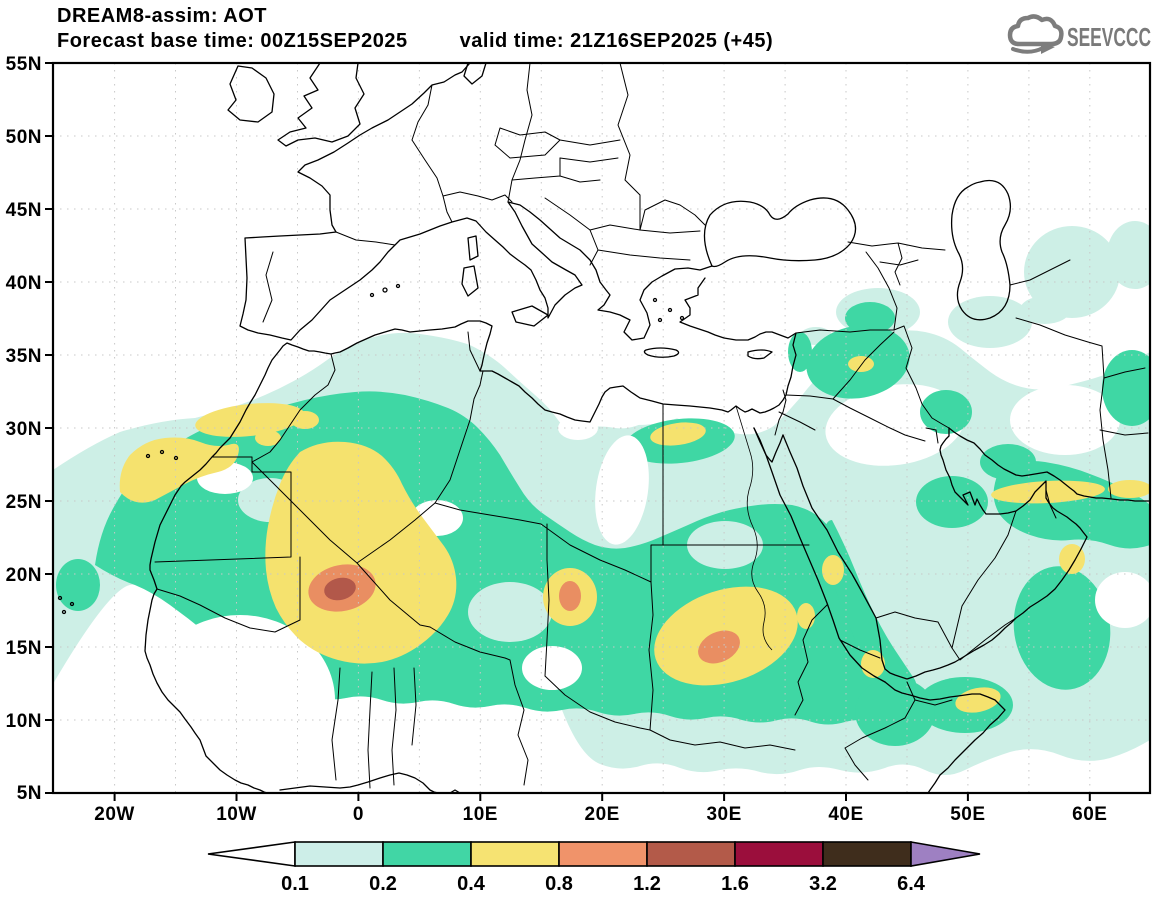 Image resolution: width=1165 pixels, height=905 pixels. I want to click on cloud-arrow-icon, so click(1035, 34).